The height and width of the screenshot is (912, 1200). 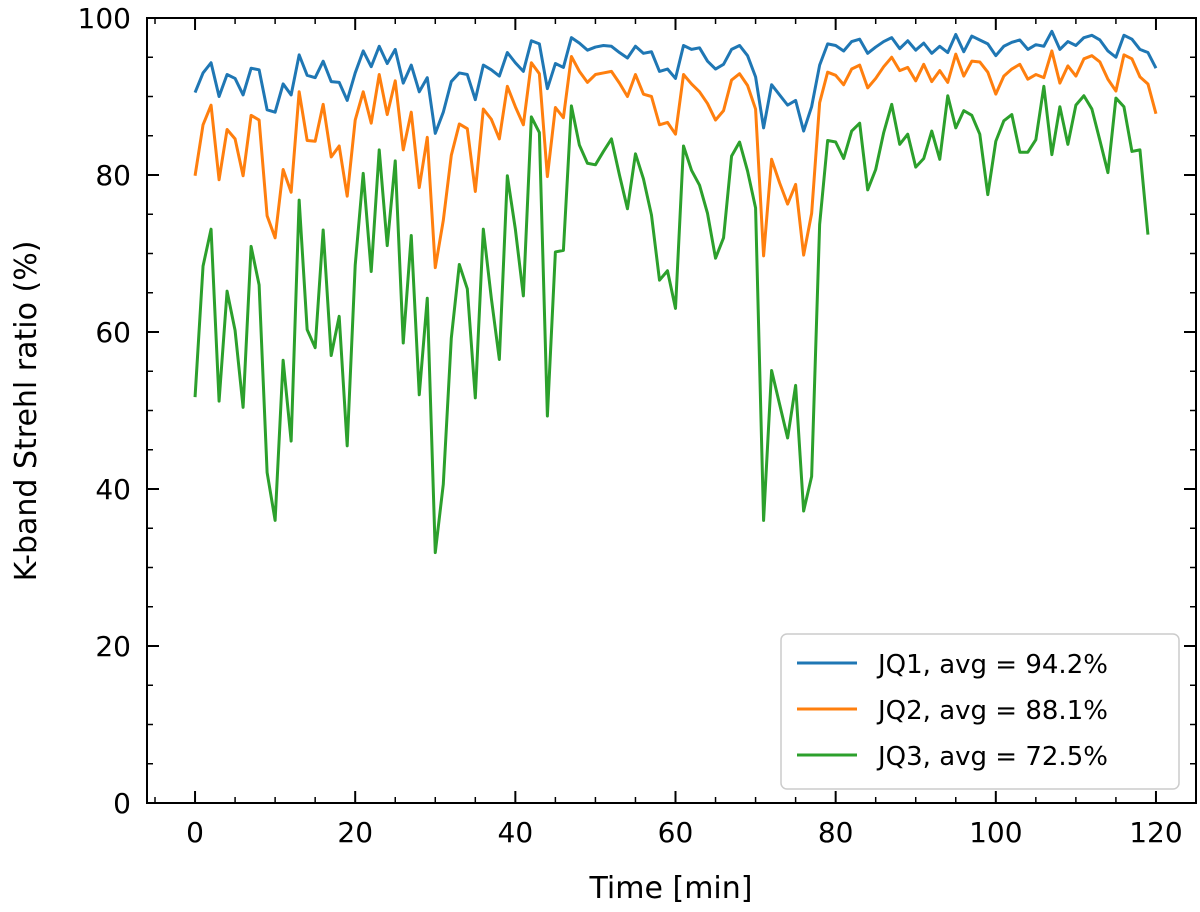 I want to click on x-tick-label: 100, so click(x=995, y=832).